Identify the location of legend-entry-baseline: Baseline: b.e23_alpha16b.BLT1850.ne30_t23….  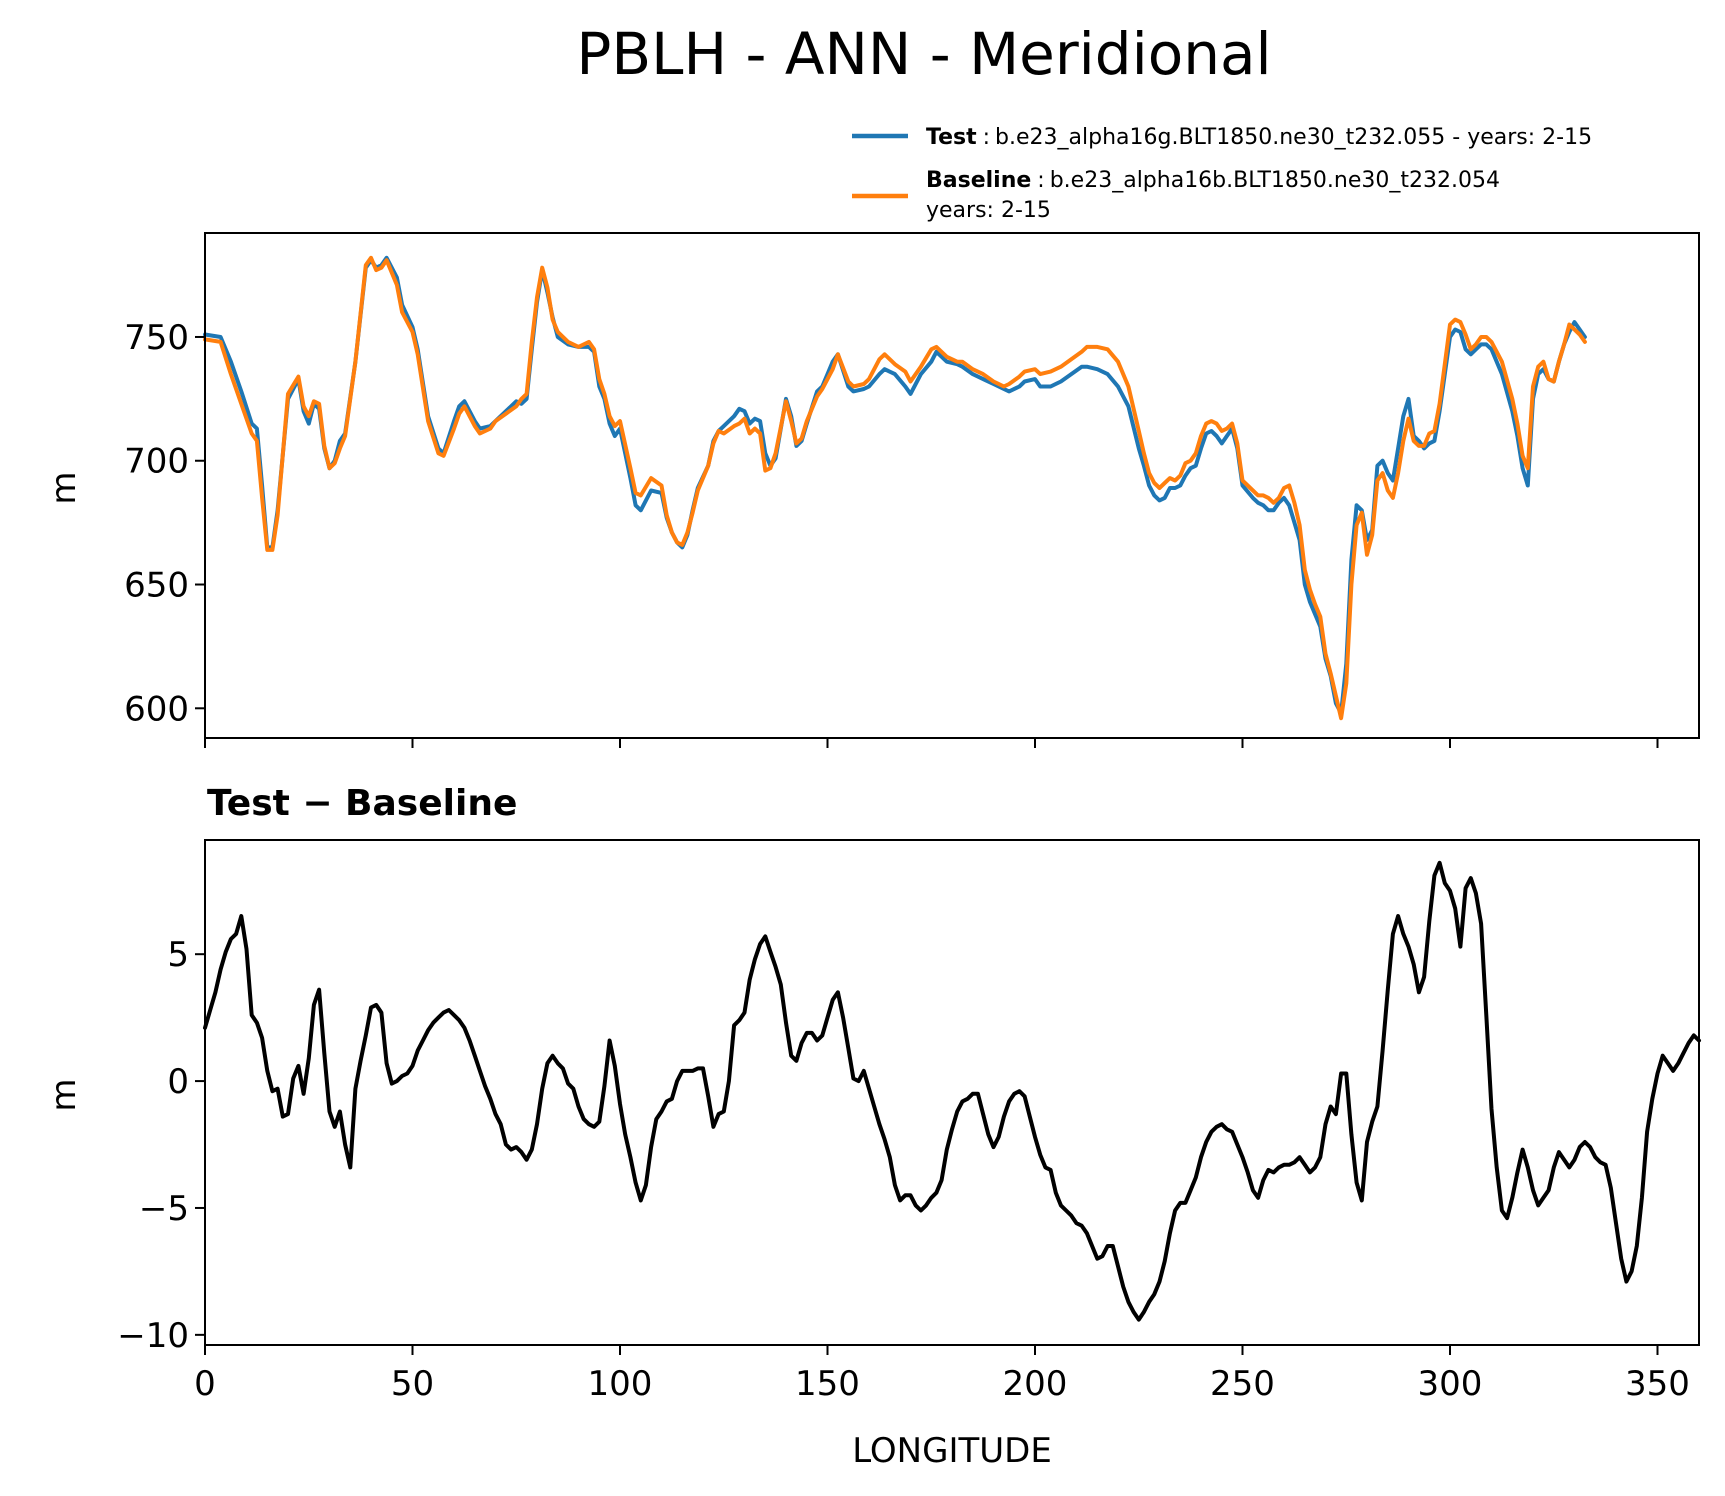
(1213, 180).